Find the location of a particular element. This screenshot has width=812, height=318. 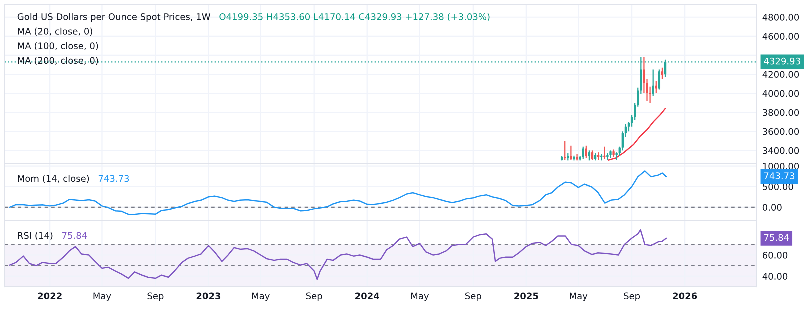

text: 75.84 is located at coordinates (777, 238).